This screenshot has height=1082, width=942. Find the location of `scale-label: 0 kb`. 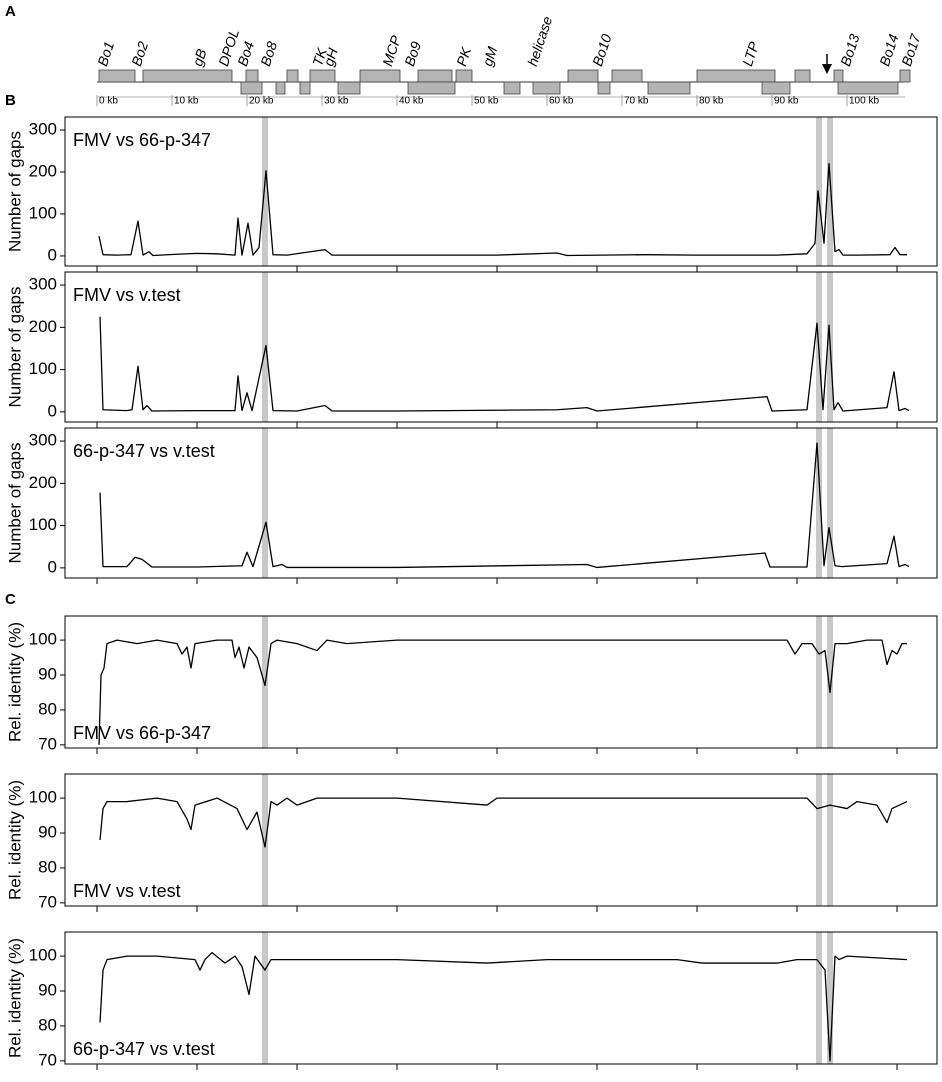

scale-label: 0 kb is located at coordinates (108, 101).